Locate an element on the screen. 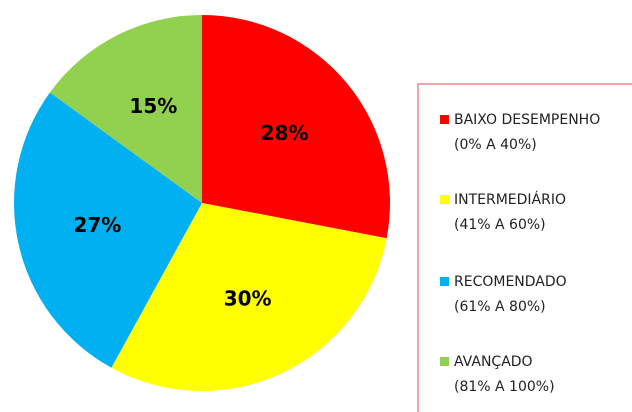  pie-slice is located at coordinates (126, 109).